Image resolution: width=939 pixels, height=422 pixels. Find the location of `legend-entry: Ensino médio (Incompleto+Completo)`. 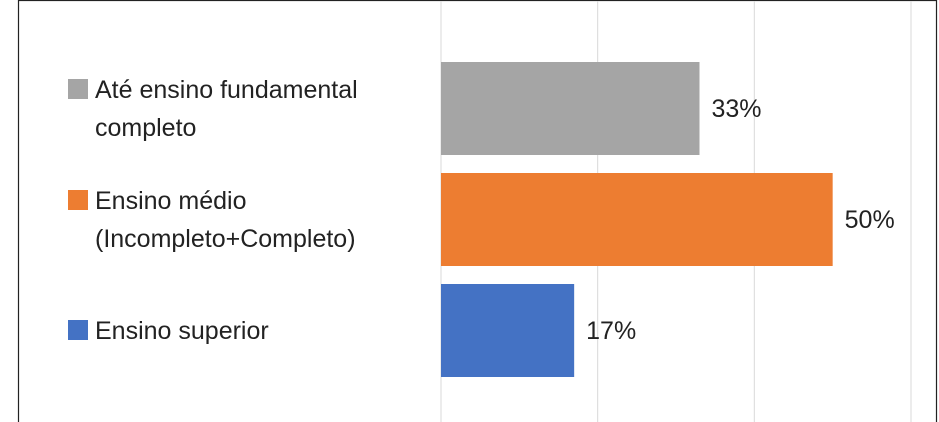

legend-entry: Ensino médio (Incompleto+Completo) is located at coordinates (248, 220).